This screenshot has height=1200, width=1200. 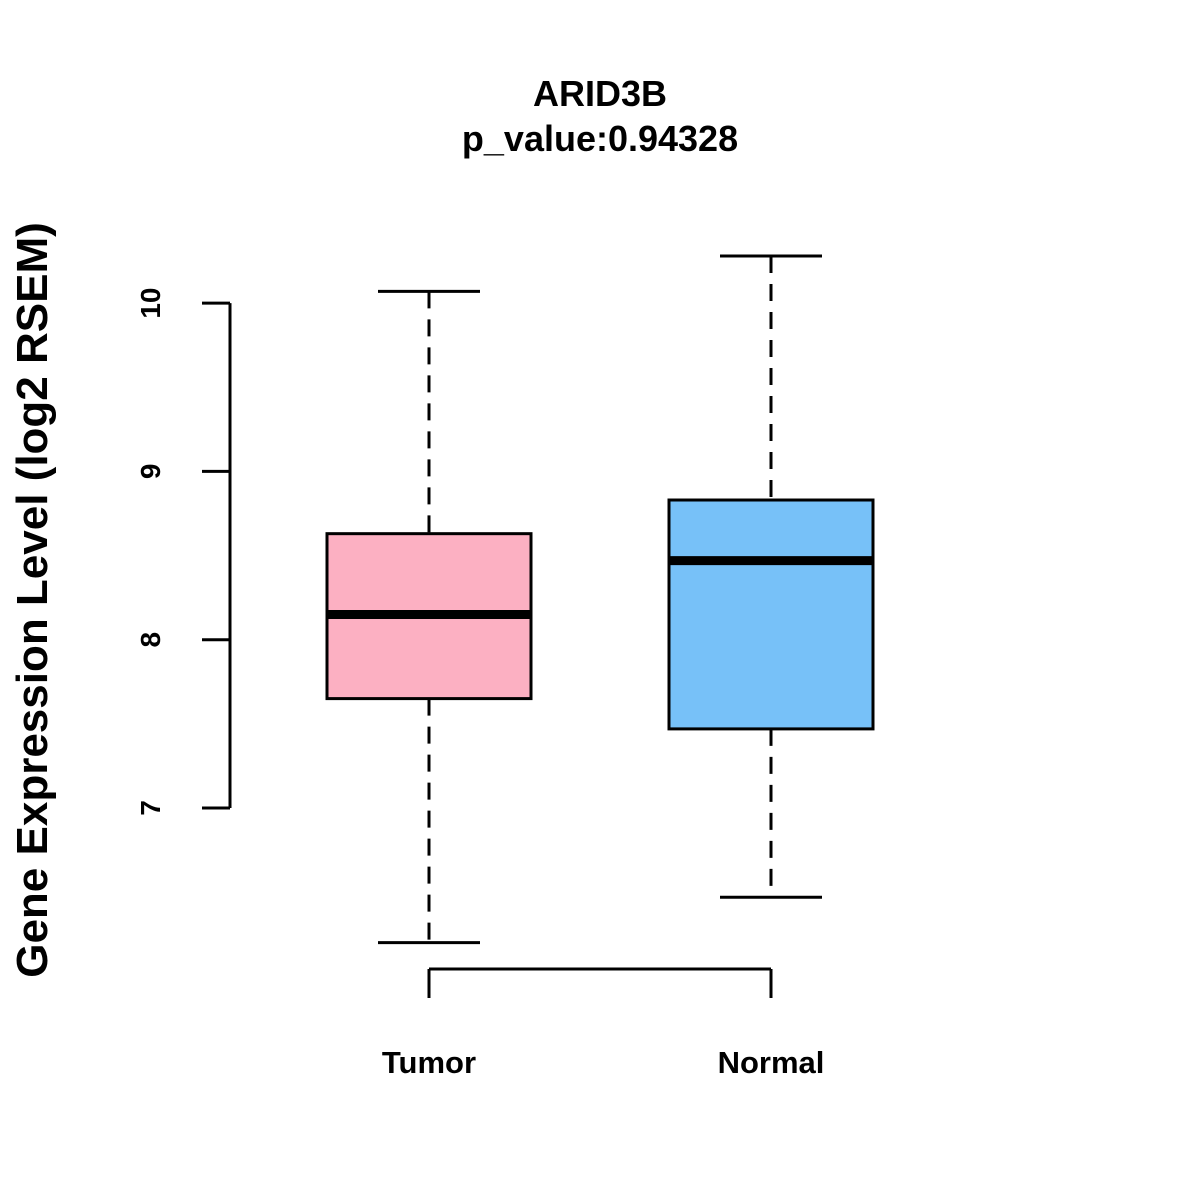 I want to click on y-tick-label: 9, so click(x=150, y=472).